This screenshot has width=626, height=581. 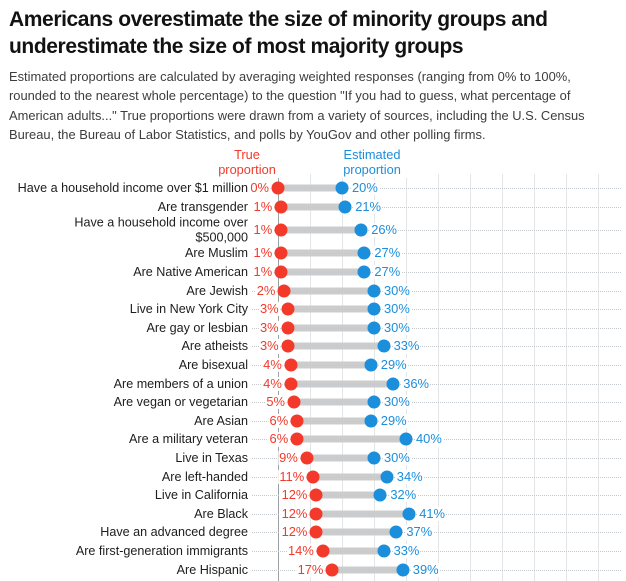 What do you see at coordinates (197, 327) in the screenshot?
I see `category-label: Are gay or lesbian` at bounding box center [197, 327].